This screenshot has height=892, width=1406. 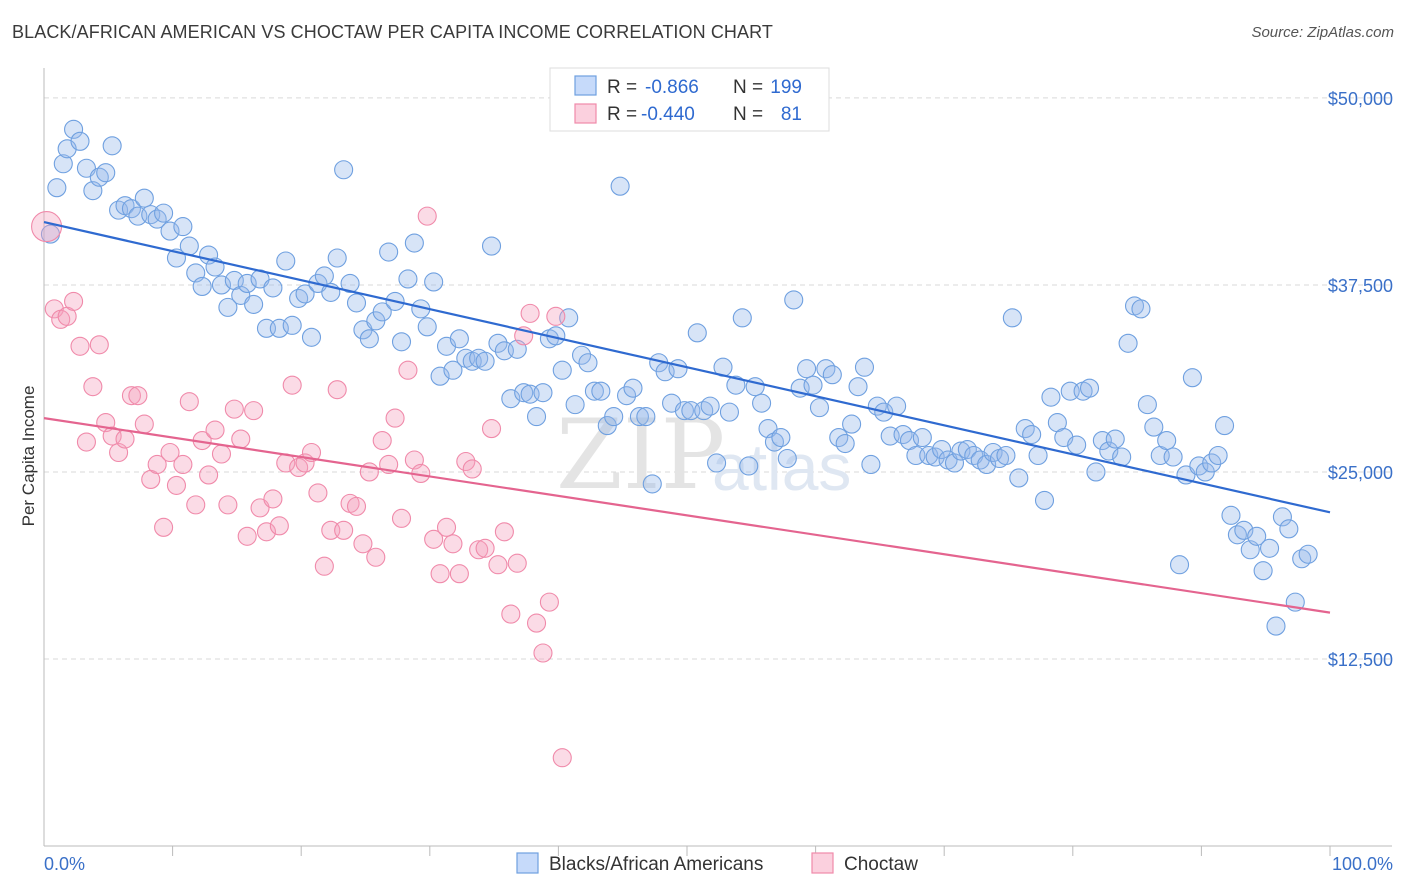 I want to click on legend-r-label-blacks: R =, so click(x=622, y=87).